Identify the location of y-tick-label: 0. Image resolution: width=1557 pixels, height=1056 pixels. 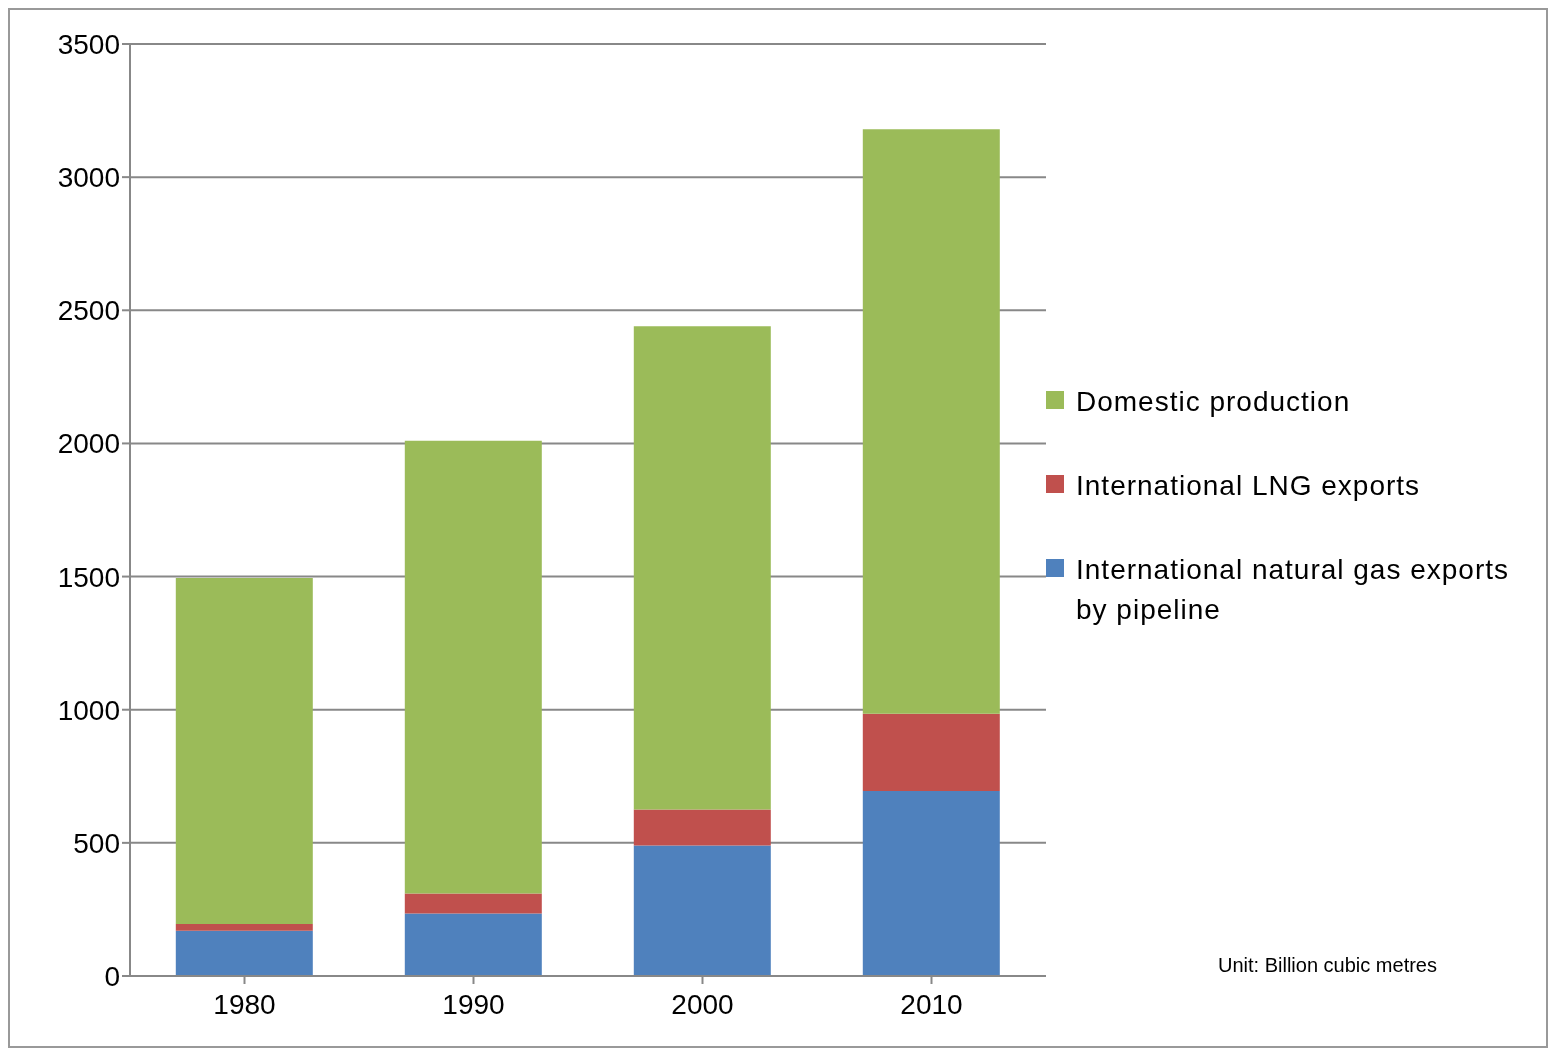
(112, 976).